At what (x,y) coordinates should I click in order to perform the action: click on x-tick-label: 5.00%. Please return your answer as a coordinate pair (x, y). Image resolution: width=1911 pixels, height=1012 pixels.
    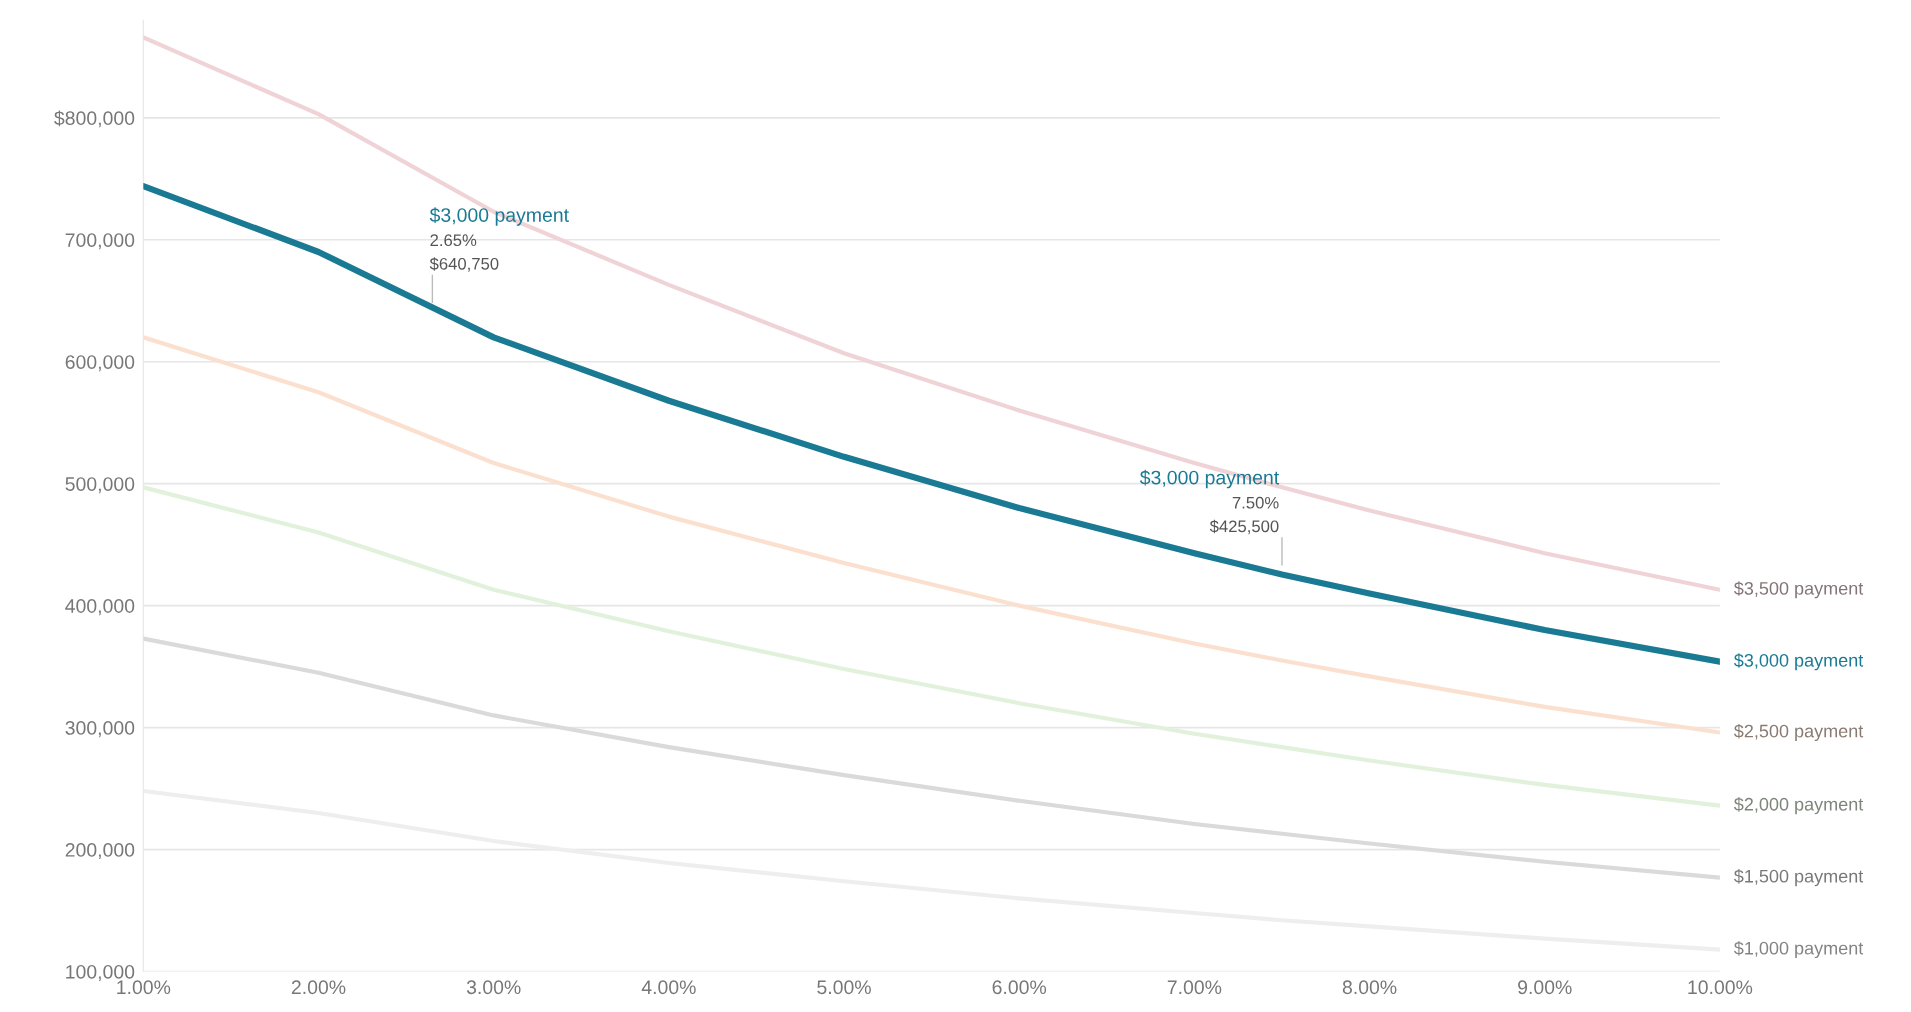
    Looking at the image, I should click on (844, 987).